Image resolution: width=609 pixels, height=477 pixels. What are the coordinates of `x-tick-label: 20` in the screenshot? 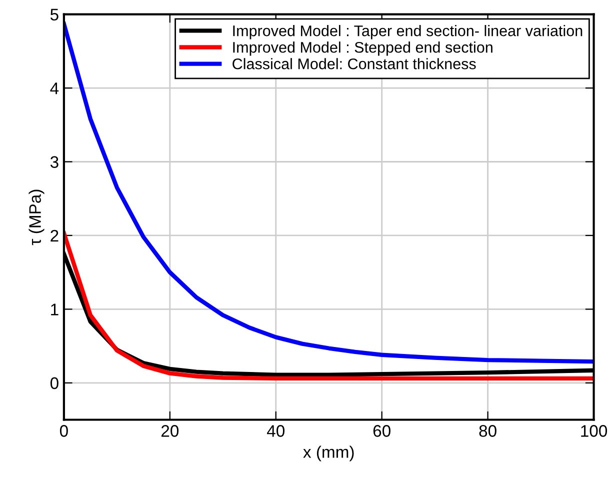 It's located at (170, 431).